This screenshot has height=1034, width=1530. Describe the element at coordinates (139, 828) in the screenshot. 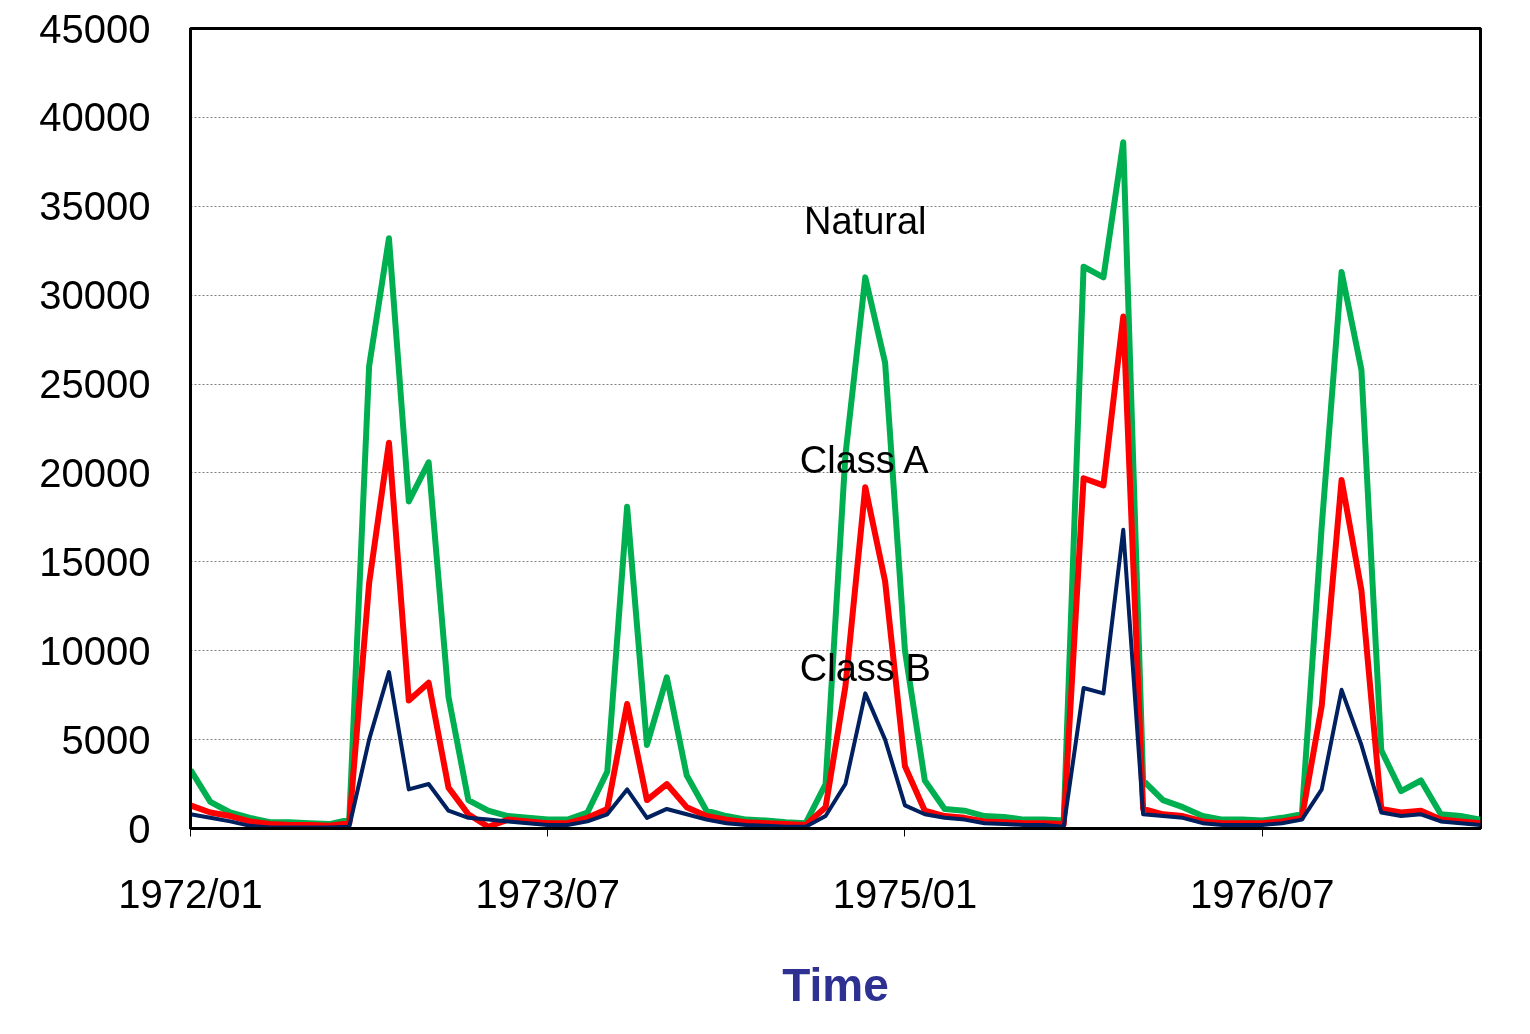

I see `y-tick-label: 0` at that location.